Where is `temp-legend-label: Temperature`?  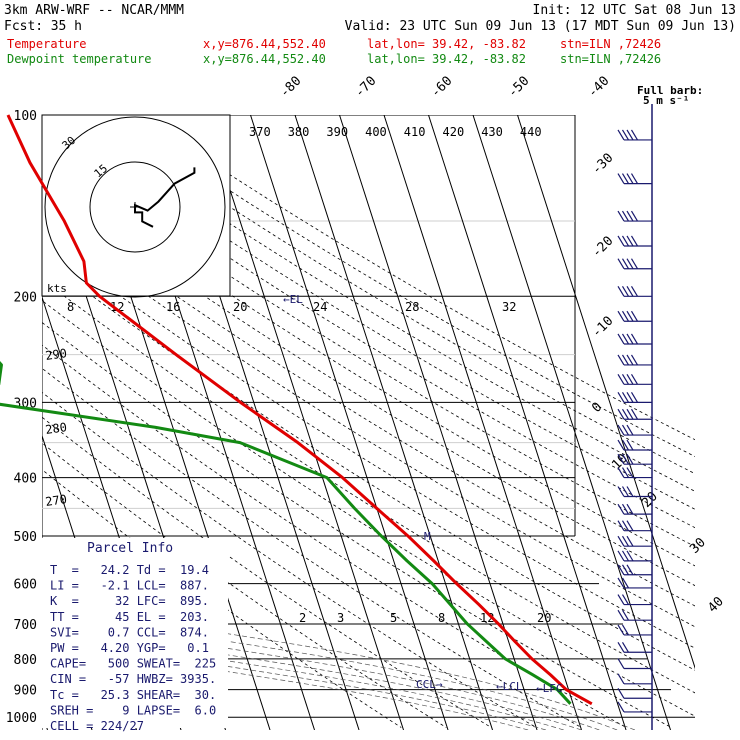 temp-legend-label: Temperature is located at coordinates (46, 44).